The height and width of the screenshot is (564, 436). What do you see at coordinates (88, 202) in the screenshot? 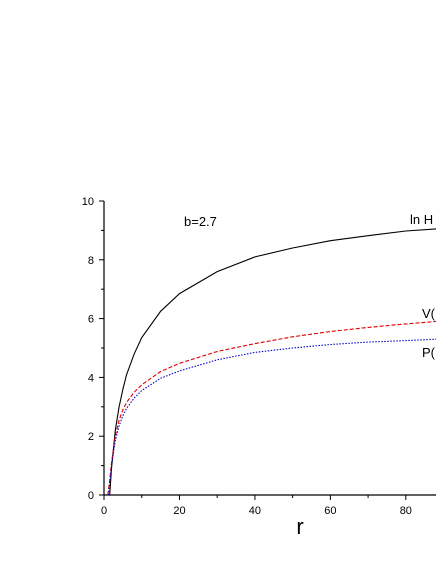
I see `y-tick-label: 10` at bounding box center [88, 202].